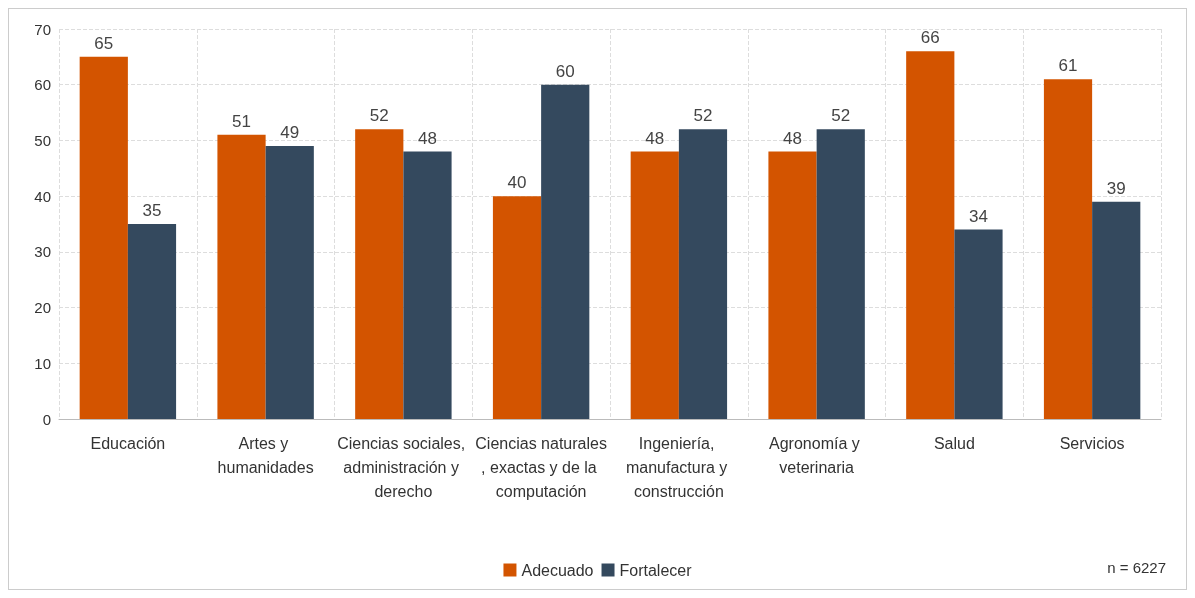  What do you see at coordinates (1116, 188) in the screenshot?
I see `data-label: 39` at bounding box center [1116, 188].